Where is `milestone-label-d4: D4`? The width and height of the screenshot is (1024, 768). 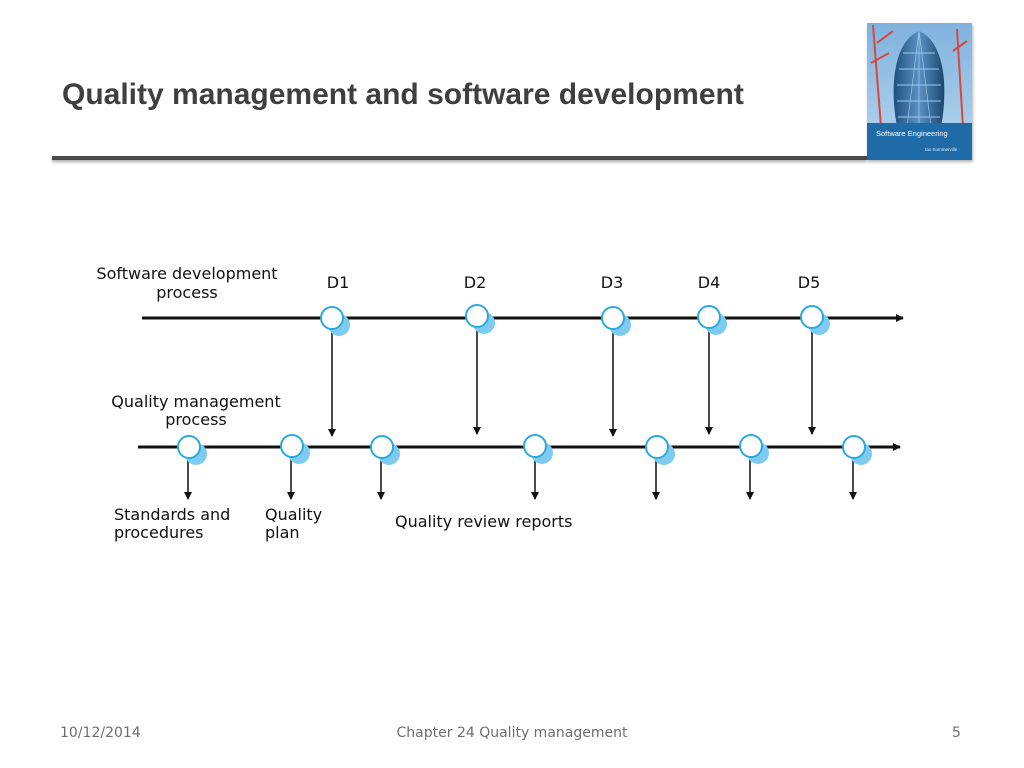
milestone-label-d4: D4 is located at coordinates (709, 282).